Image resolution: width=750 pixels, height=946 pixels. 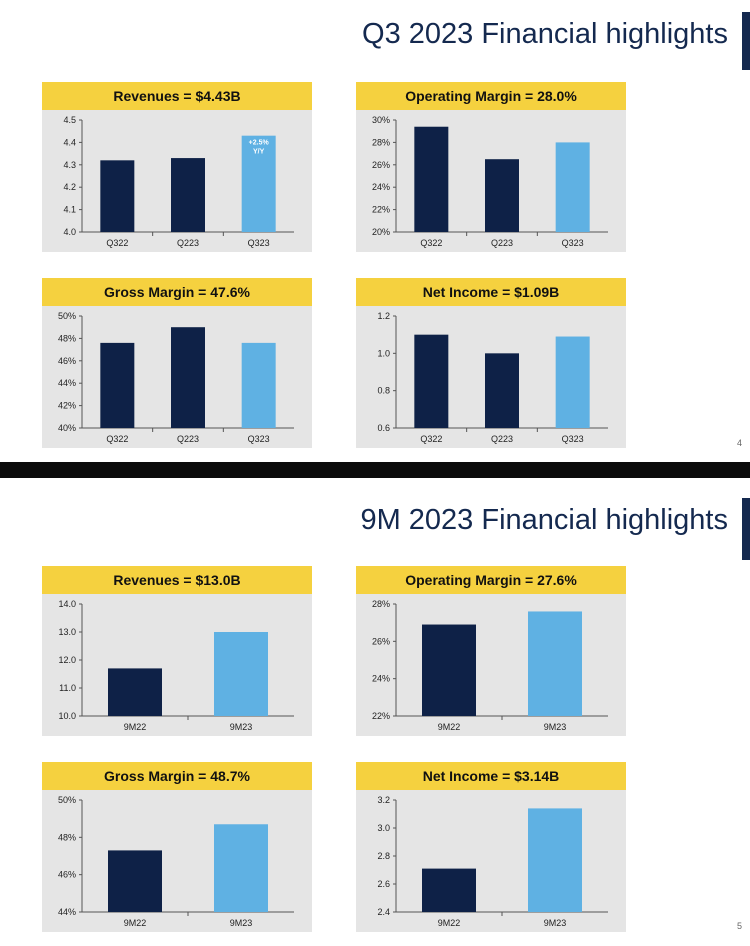 What do you see at coordinates (69, 142) in the screenshot?
I see `y-tick-label: 4.4` at bounding box center [69, 142].